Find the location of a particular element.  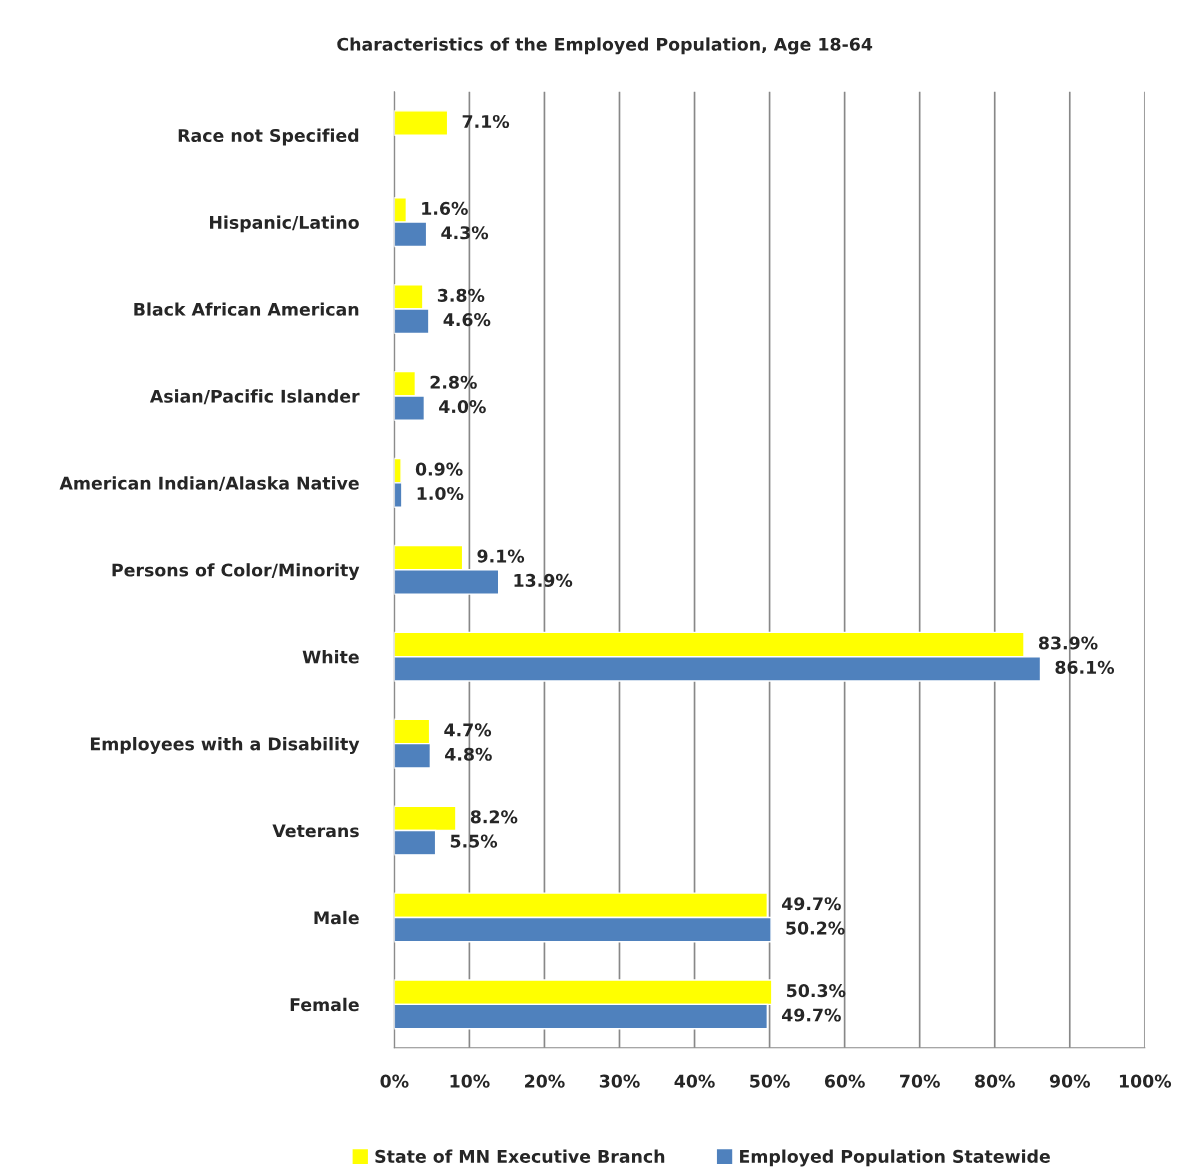

bar is located at coordinates (421, 123).